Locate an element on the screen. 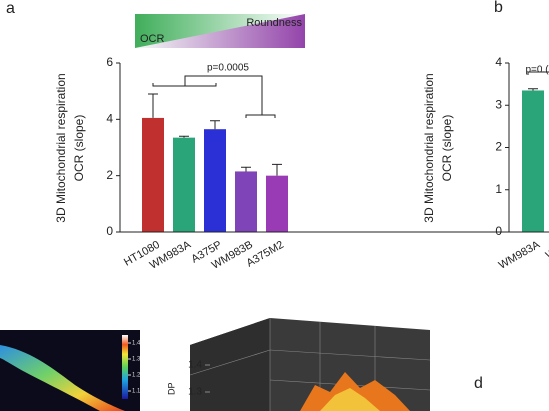  colorbar-tick-label: 1.2 is located at coordinates (136, 376).